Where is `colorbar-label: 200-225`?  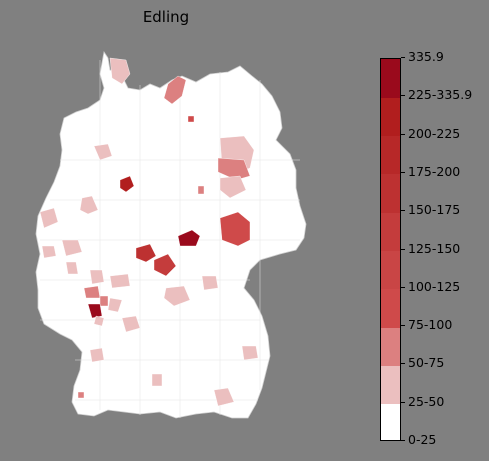 colorbar-label: 200-225 is located at coordinates (434, 133).